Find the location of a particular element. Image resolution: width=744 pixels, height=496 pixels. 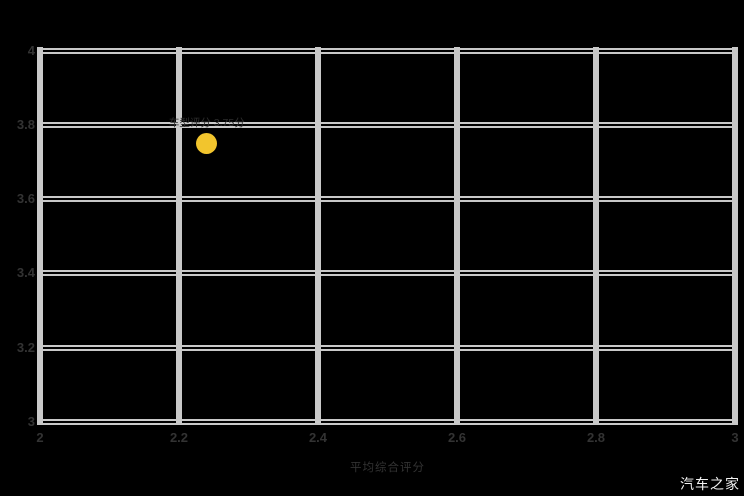

data-point-label: 车型评分 3.75分 is located at coordinates (206, 123).